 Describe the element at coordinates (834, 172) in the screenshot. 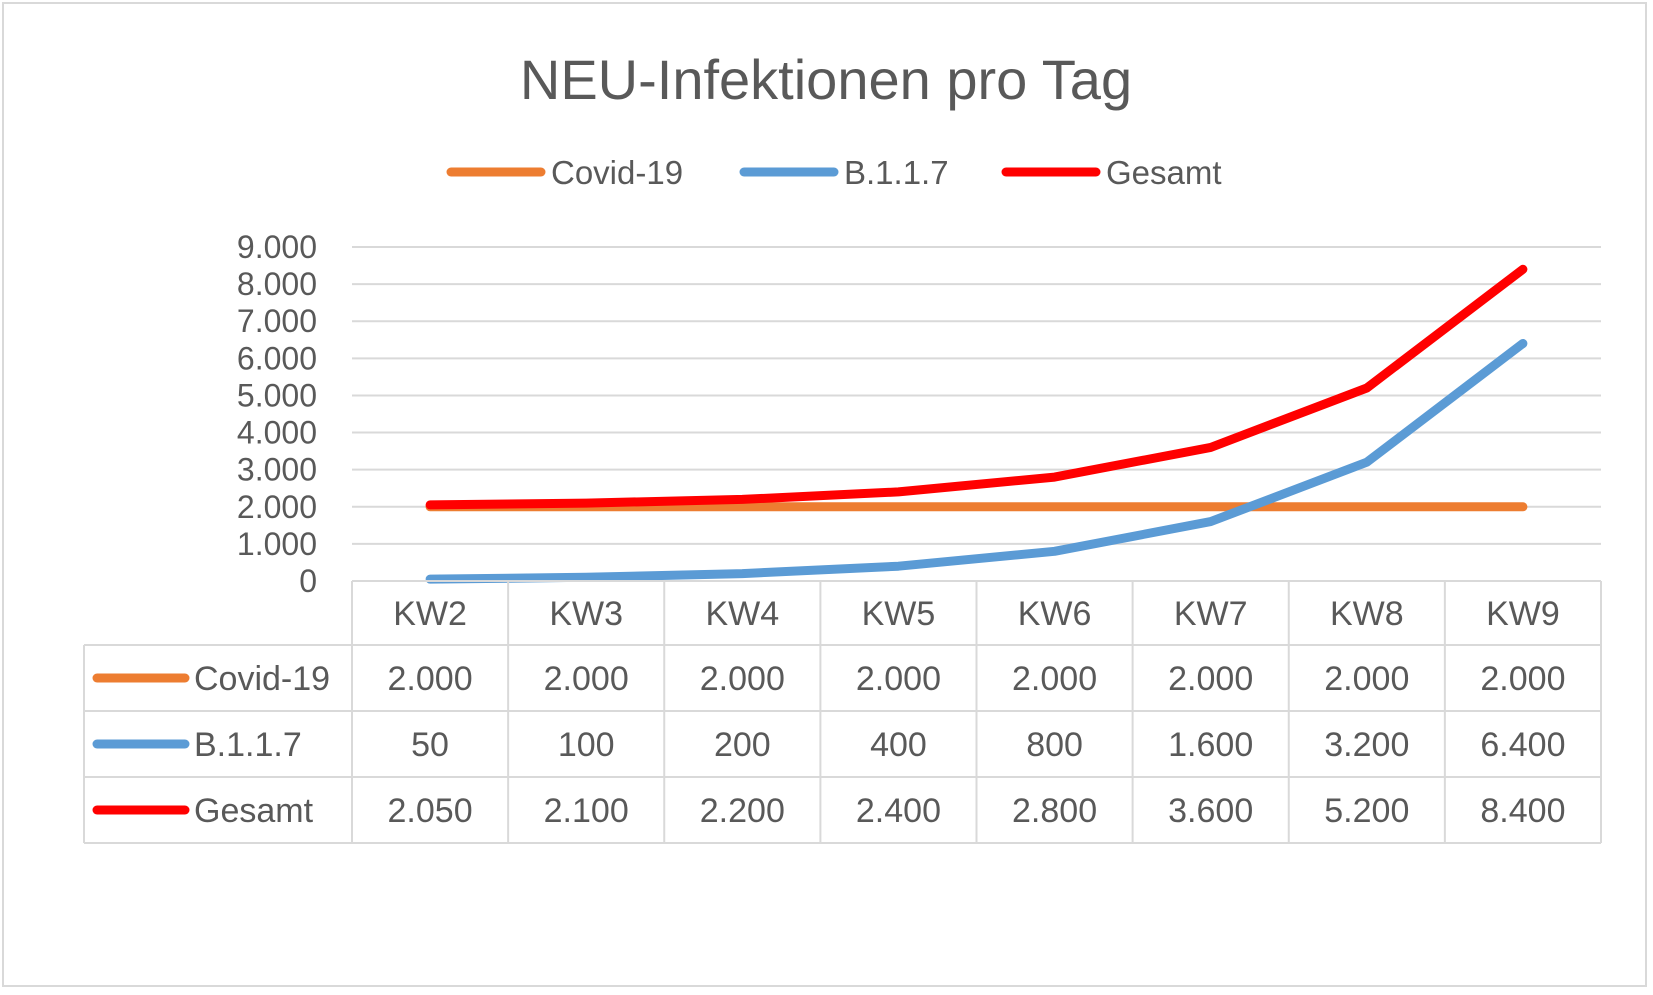

I see `legend: Covid-19 B.1.1.7 Gesamt` at that location.